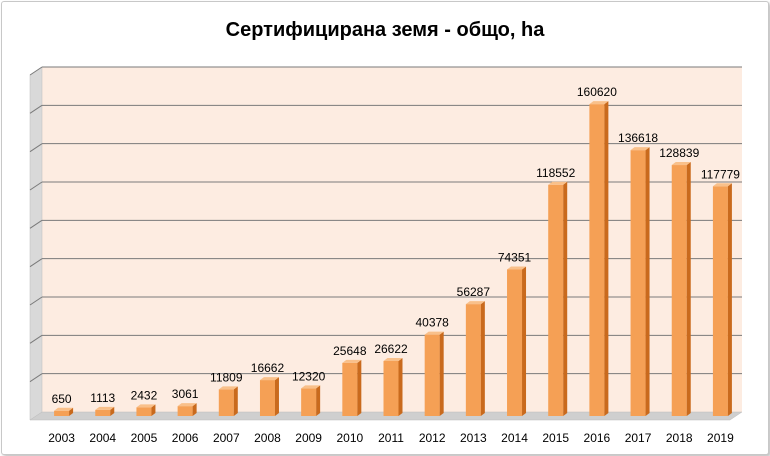 This screenshot has width=770, height=456. What do you see at coordinates (349, 438) in the screenshot?
I see `x-tick-label: 2010` at bounding box center [349, 438].